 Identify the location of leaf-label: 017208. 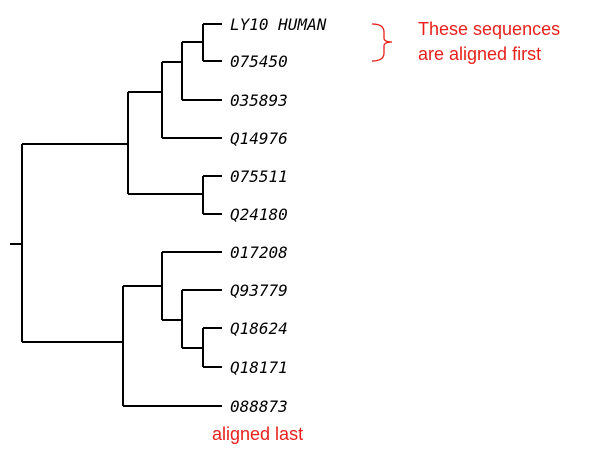
(259, 252).